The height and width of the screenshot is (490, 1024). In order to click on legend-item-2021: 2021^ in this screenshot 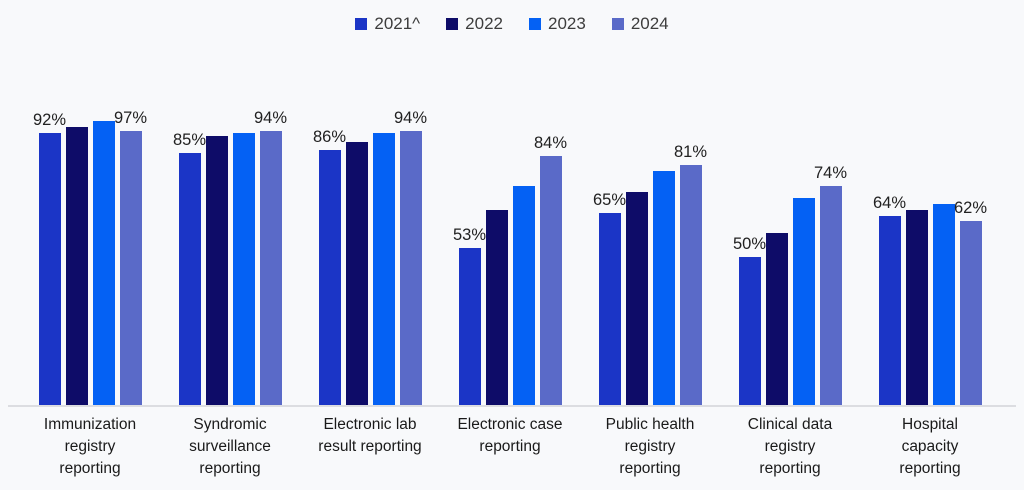, I will do `click(387, 24)`.